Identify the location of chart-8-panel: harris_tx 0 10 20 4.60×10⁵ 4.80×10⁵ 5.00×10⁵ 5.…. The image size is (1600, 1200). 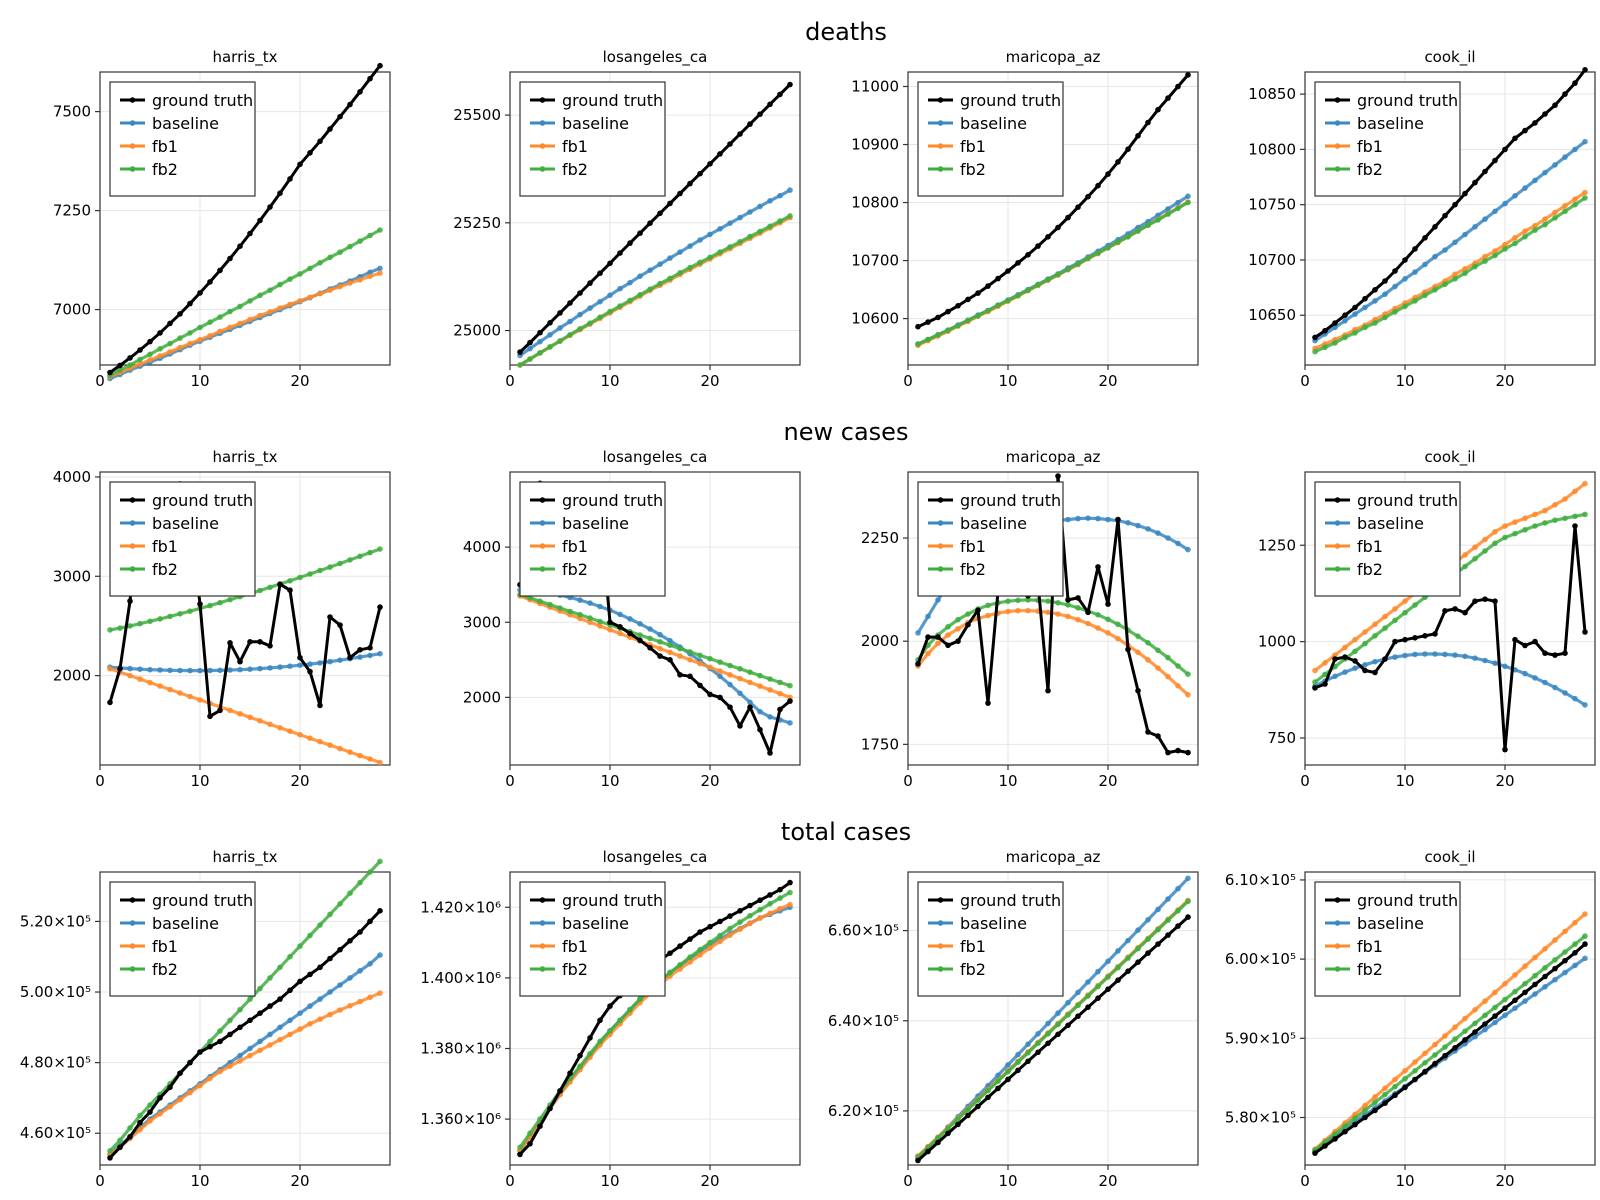
(205, 1019).